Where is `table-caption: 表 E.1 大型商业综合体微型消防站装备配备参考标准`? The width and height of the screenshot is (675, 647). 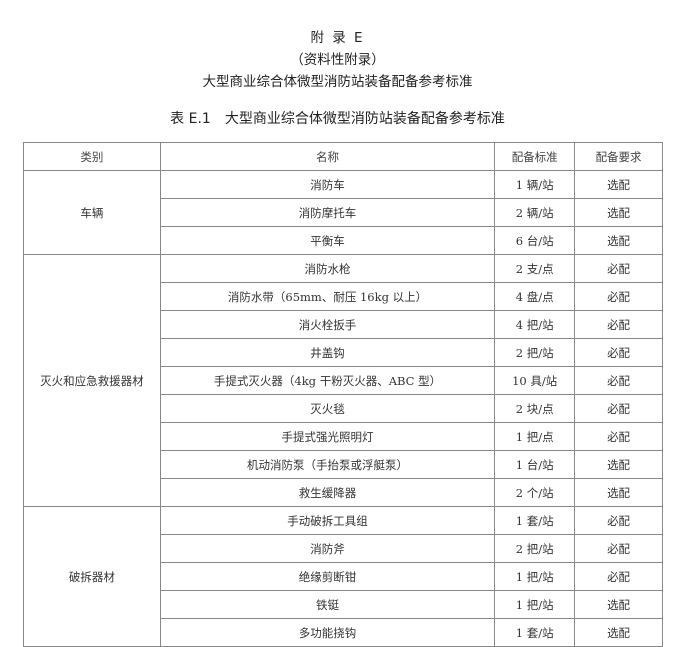 table-caption: 表 E.1 大型商业综合体微型消防站装备配备参考标准 is located at coordinates (337, 119).